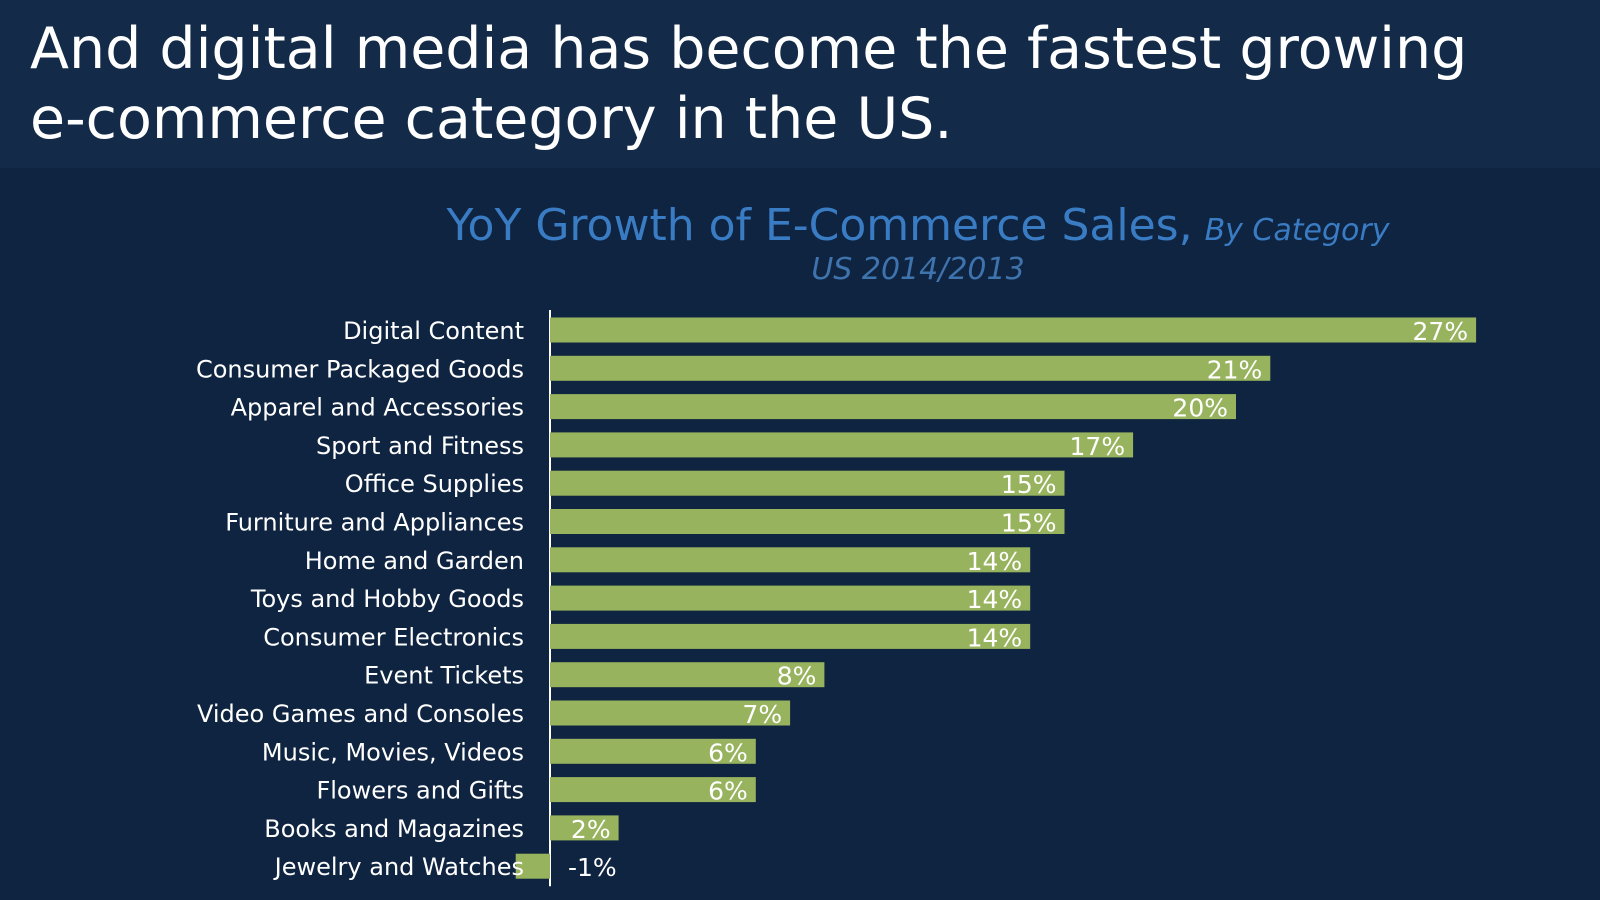 Image resolution: width=1600 pixels, height=900 pixels. What do you see at coordinates (819, 225) in the screenshot?
I see `chart-title-main: YoY Growth of E-Commerce Sales,` at bounding box center [819, 225].